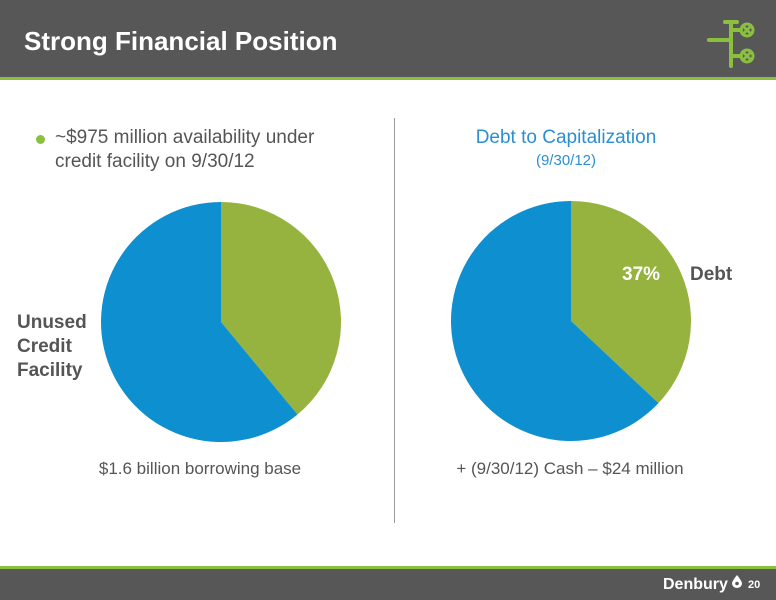  I want to click on unused-credit-label: Unused Credit Facility, so click(52, 346).